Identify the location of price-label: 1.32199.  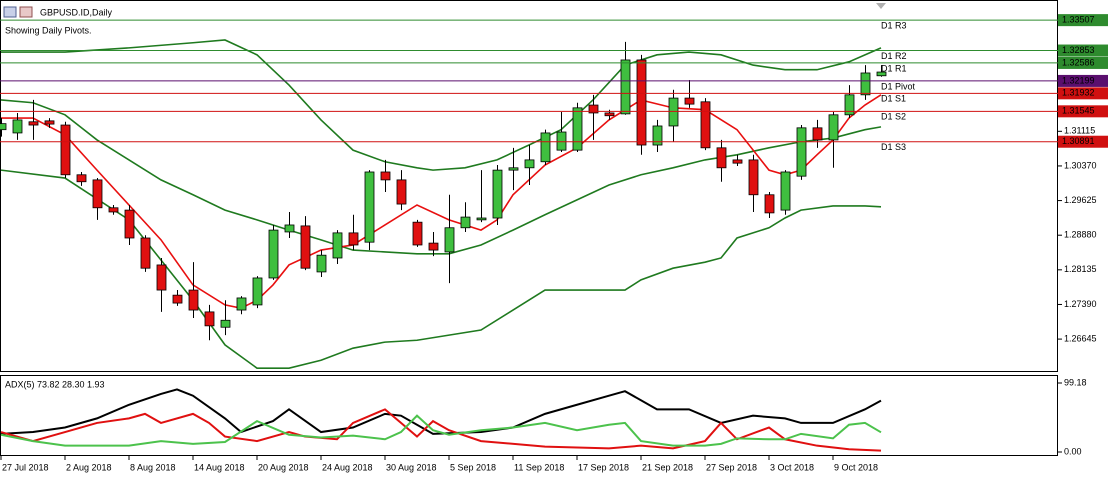
(1078, 80).